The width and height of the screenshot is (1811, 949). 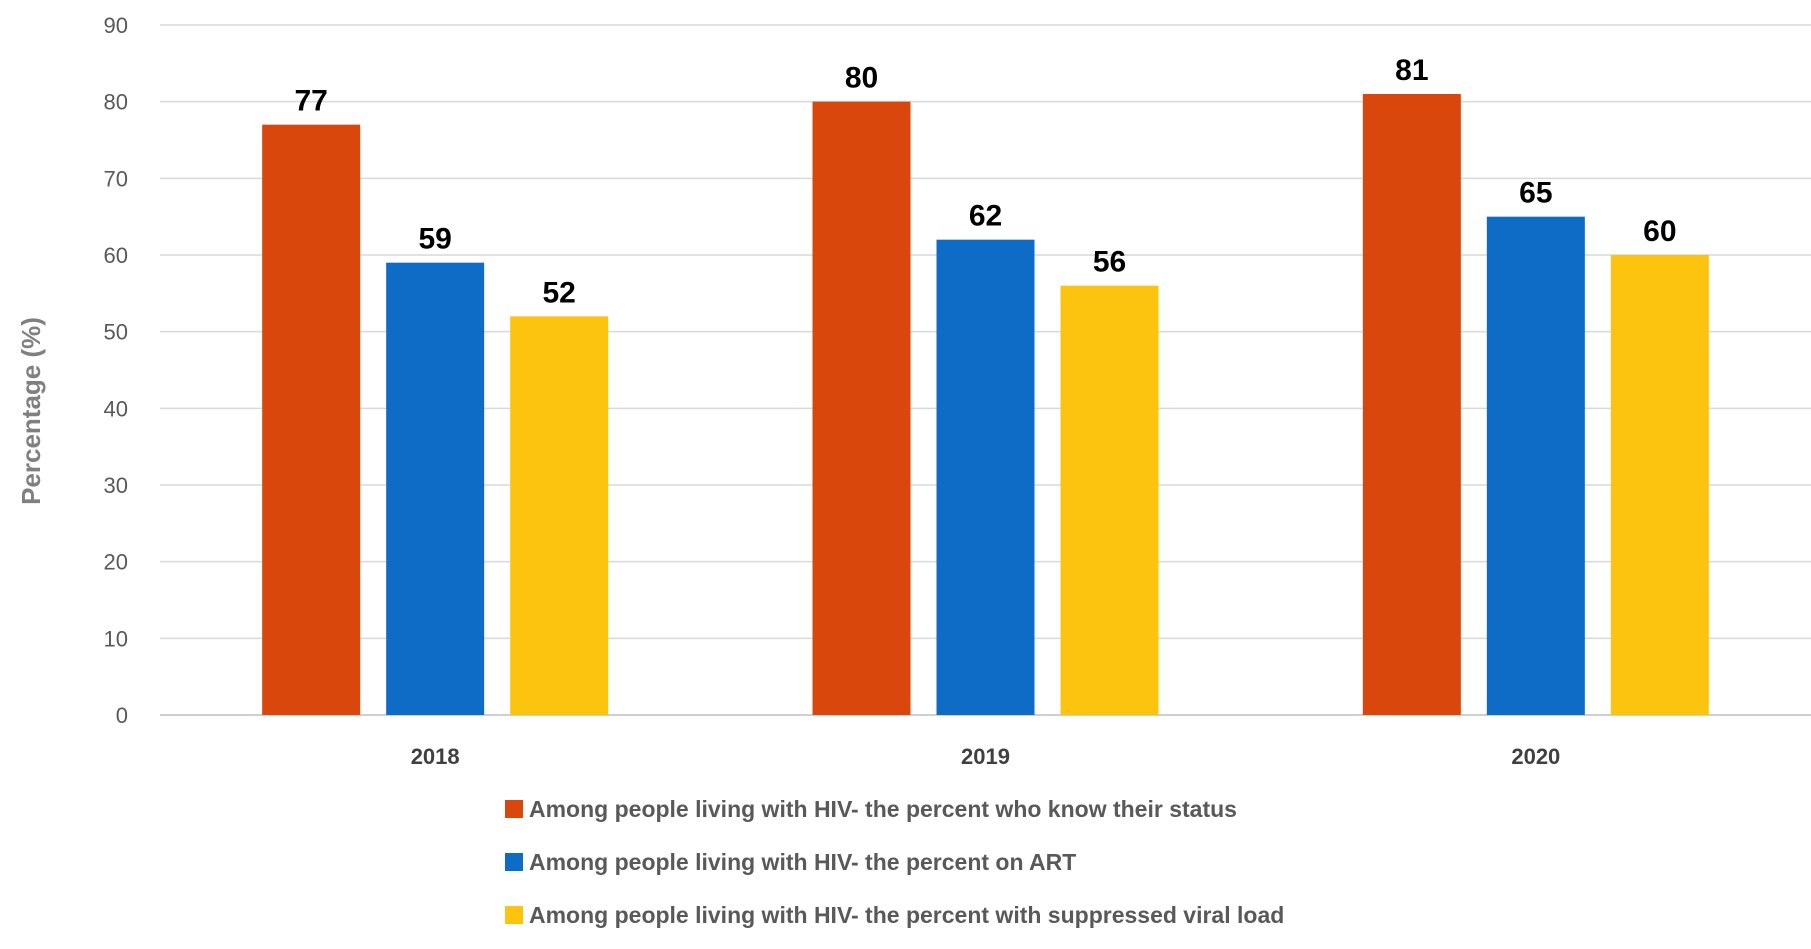 What do you see at coordinates (116, 332) in the screenshot?
I see `y-tick-label: 50` at bounding box center [116, 332].